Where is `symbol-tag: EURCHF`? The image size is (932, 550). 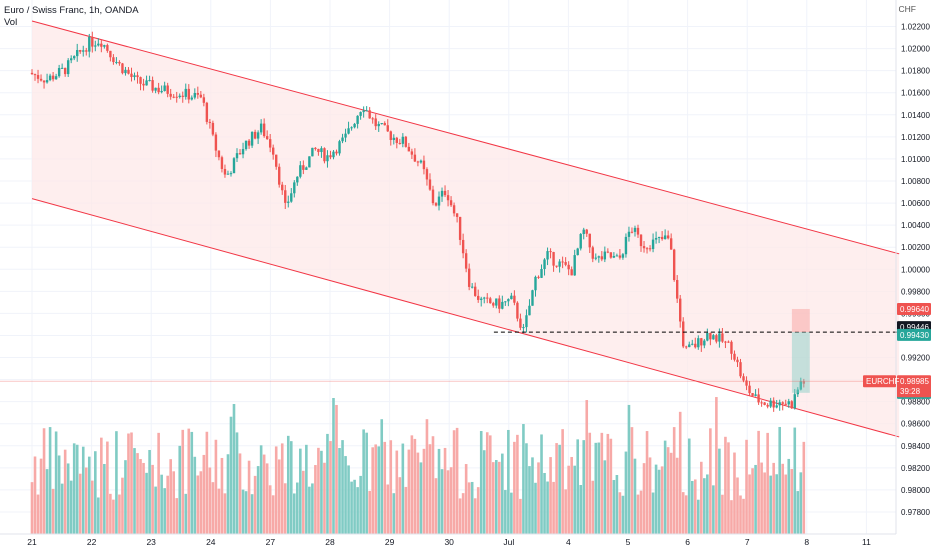 symbol-tag: EURCHF is located at coordinates (882, 381).